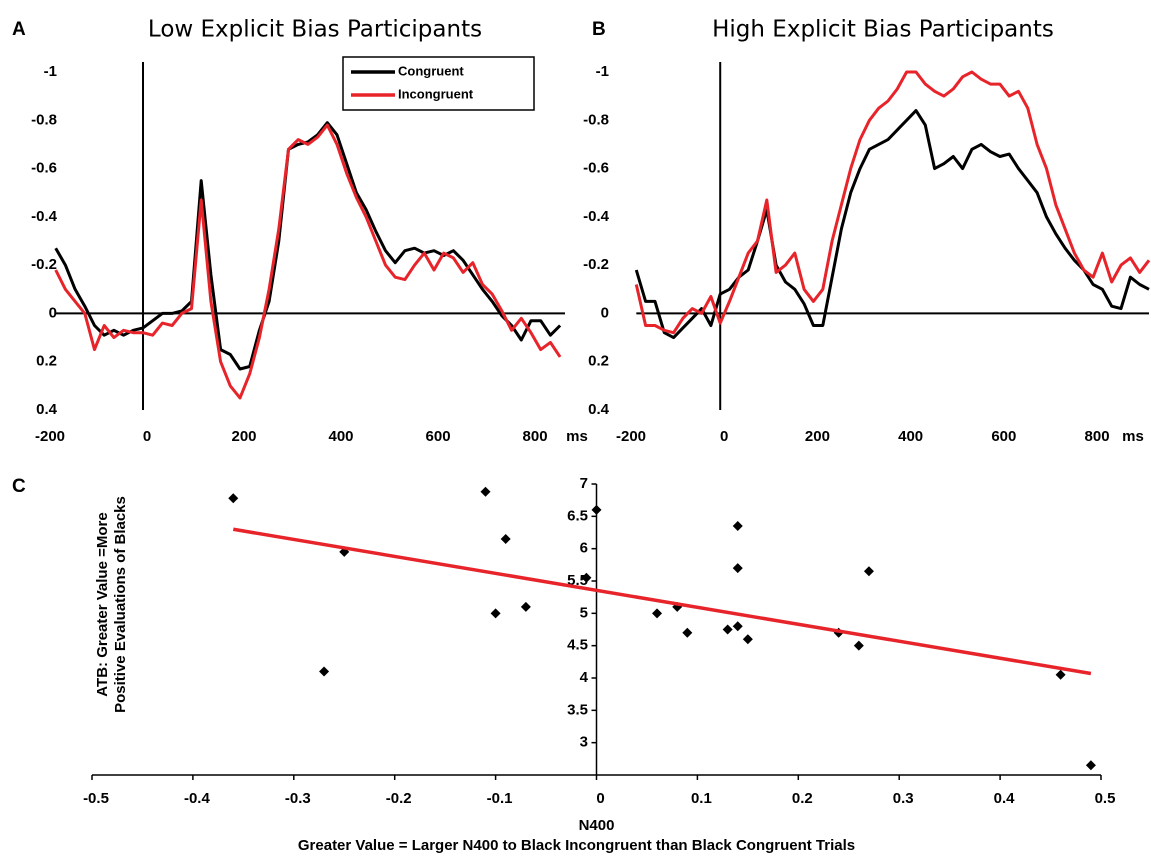  I want to click on legend-label: Incongruent, so click(436, 93).